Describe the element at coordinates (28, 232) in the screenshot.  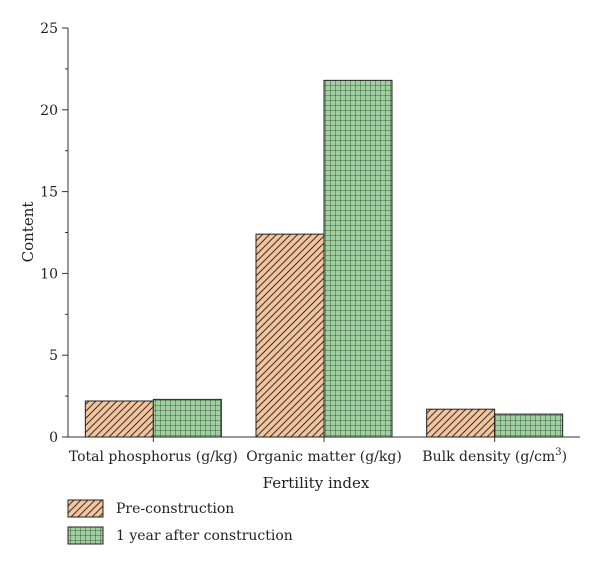
I see `y-axis-label: Content` at that location.